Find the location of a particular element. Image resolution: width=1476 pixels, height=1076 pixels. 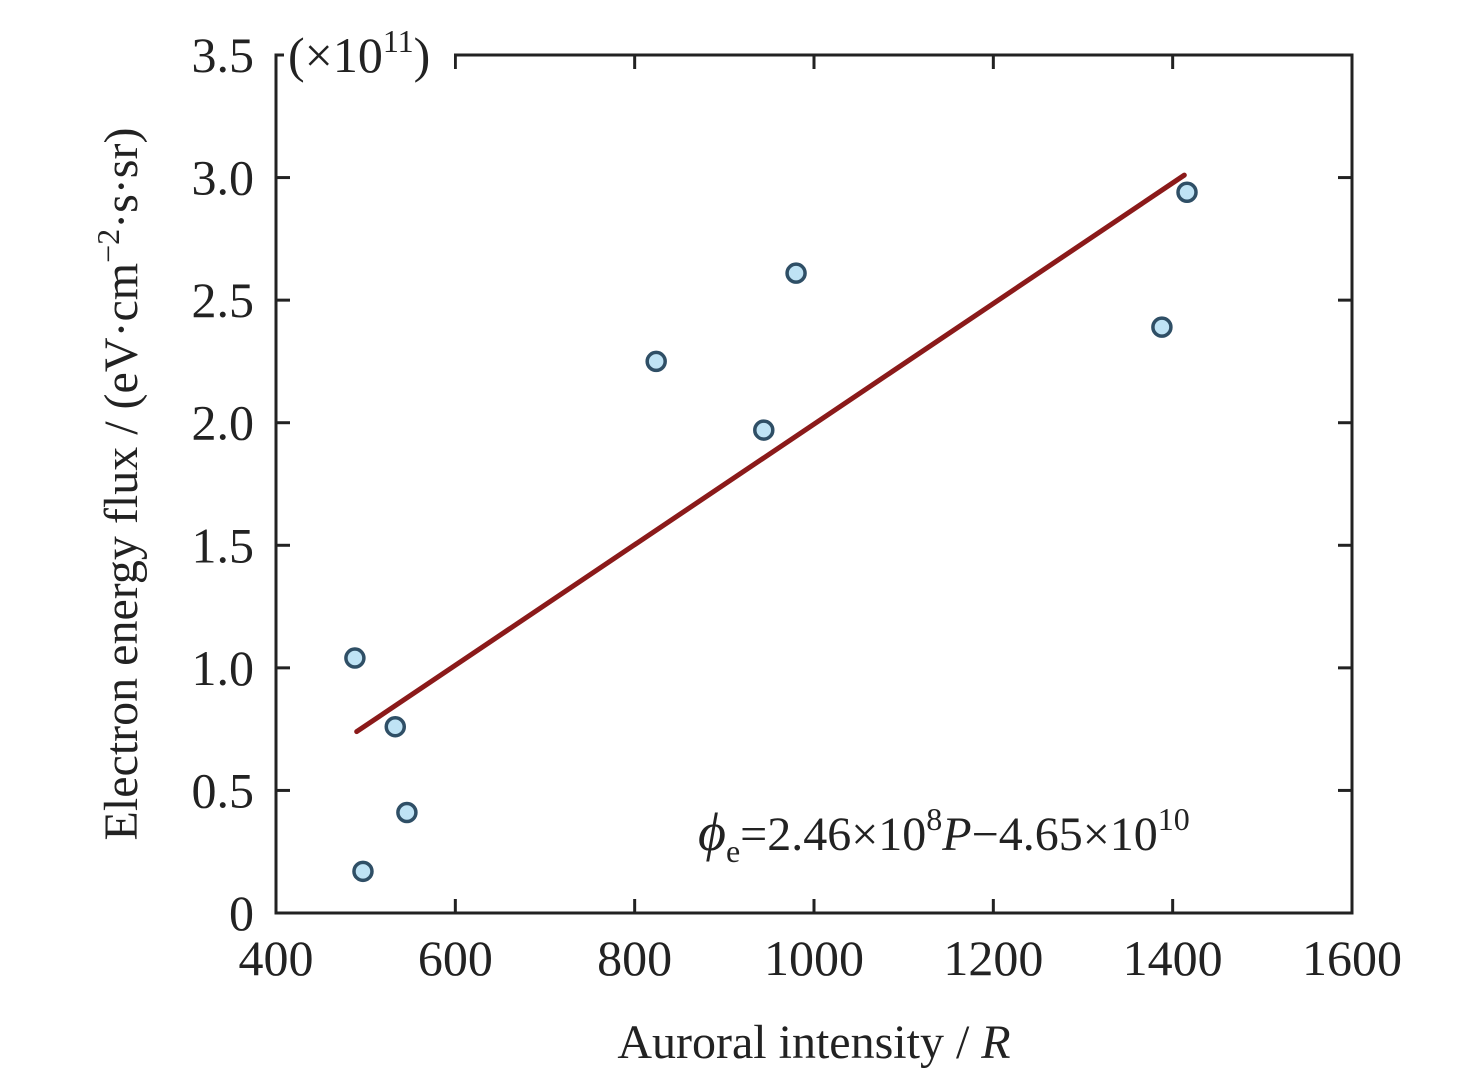

equation-part1: =2.46×10 is located at coordinates (833, 834).